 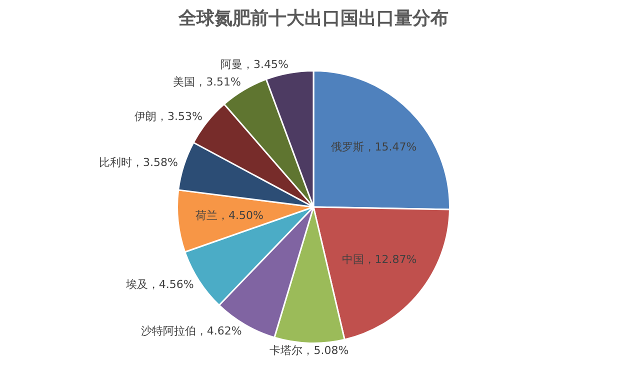 What do you see at coordinates (191, 331) in the screenshot?
I see `slice-label: 沙特阿拉伯，4.62%` at bounding box center [191, 331].